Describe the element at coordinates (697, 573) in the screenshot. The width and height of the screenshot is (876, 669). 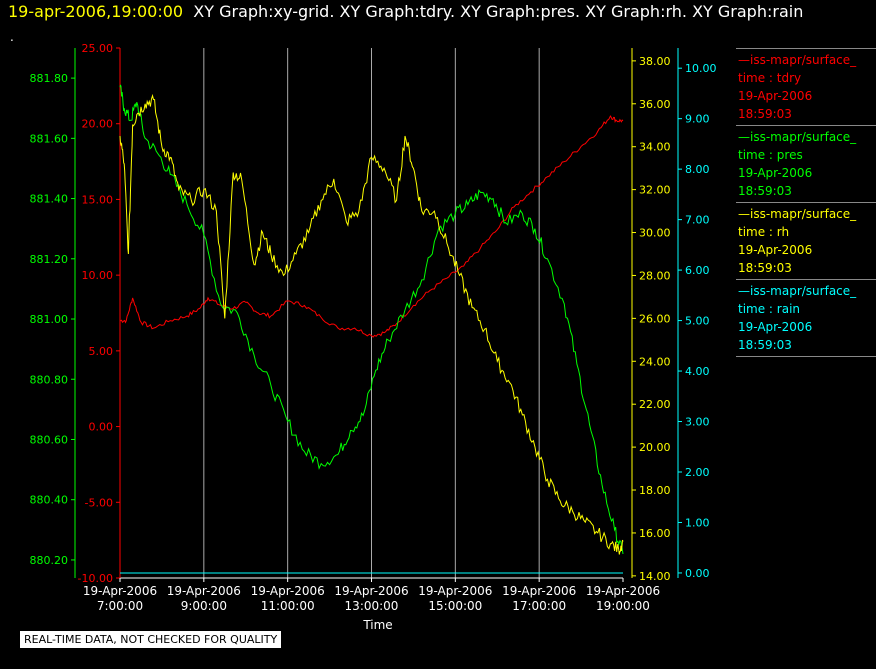
I see `rain-tick-label: 0.00` at that location.